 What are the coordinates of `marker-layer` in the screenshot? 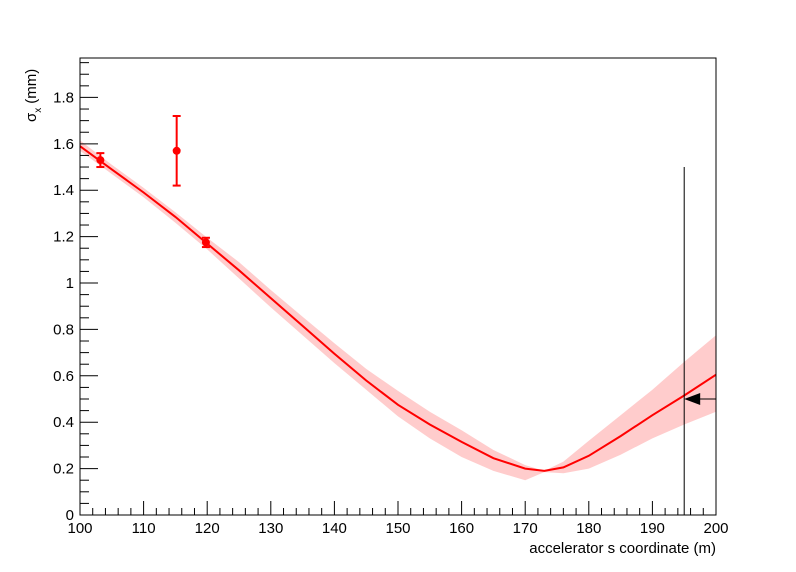 It's located at (699, 341).